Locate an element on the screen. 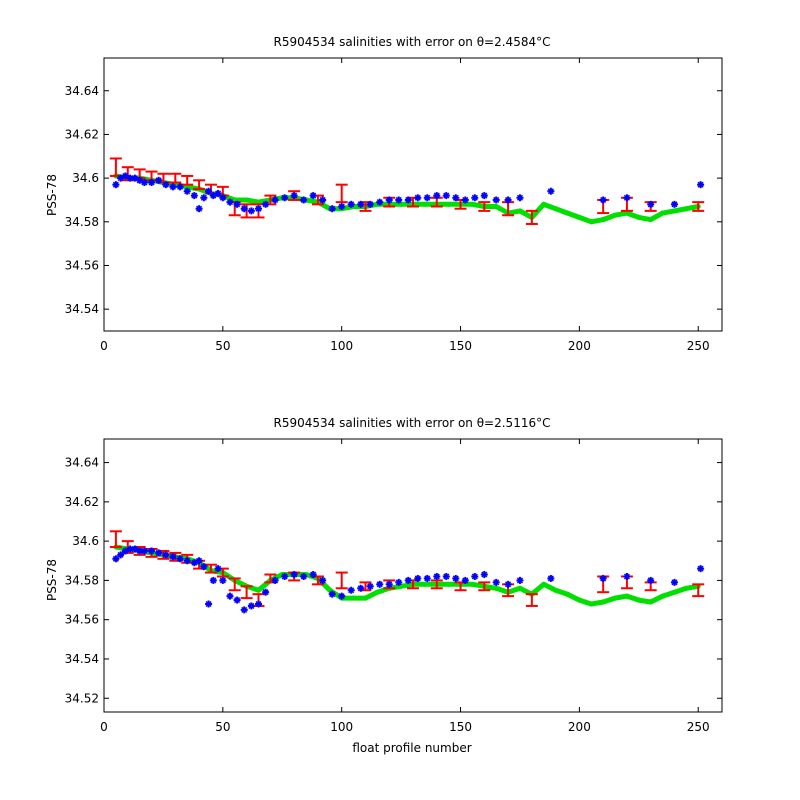  x-tick-label: 150 is located at coordinates (460, 346).